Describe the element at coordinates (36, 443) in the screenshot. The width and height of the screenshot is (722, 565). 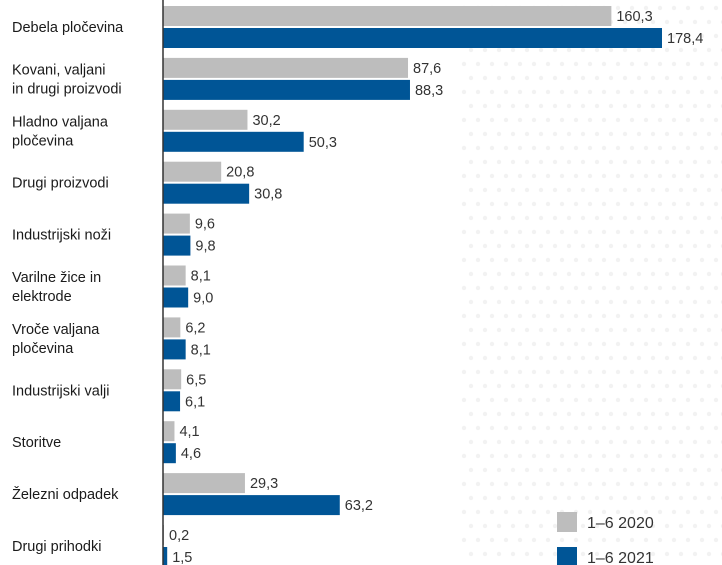
I see `category-label-line: Storitve` at that location.